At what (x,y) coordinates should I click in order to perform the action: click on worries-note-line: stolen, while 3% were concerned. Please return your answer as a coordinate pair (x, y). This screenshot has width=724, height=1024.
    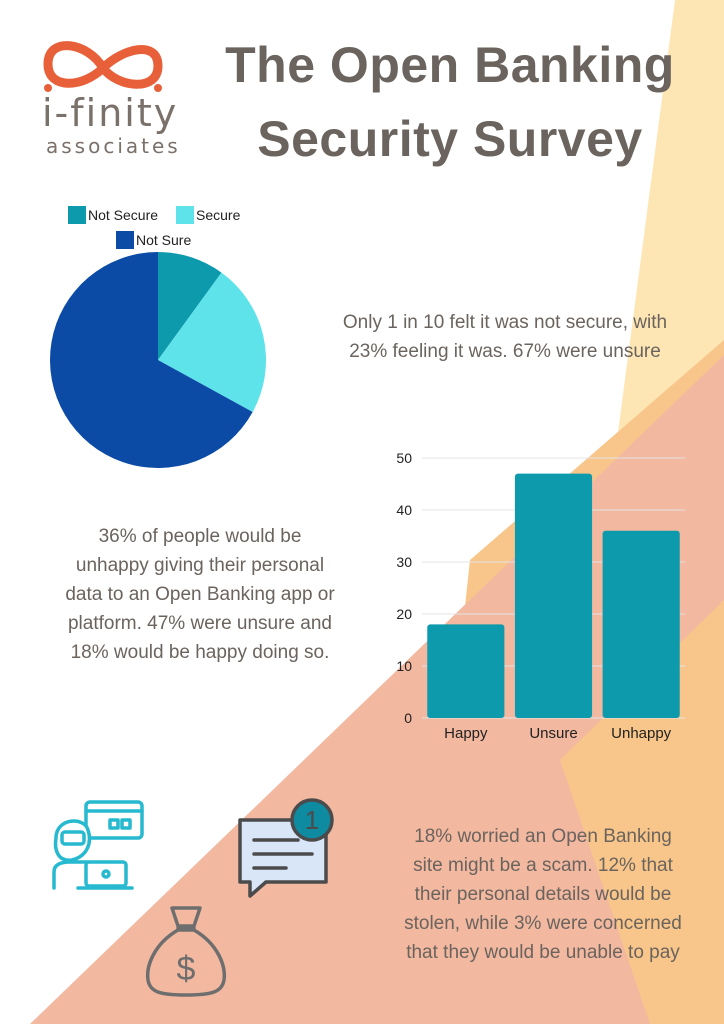
    Looking at the image, I should click on (543, 923).